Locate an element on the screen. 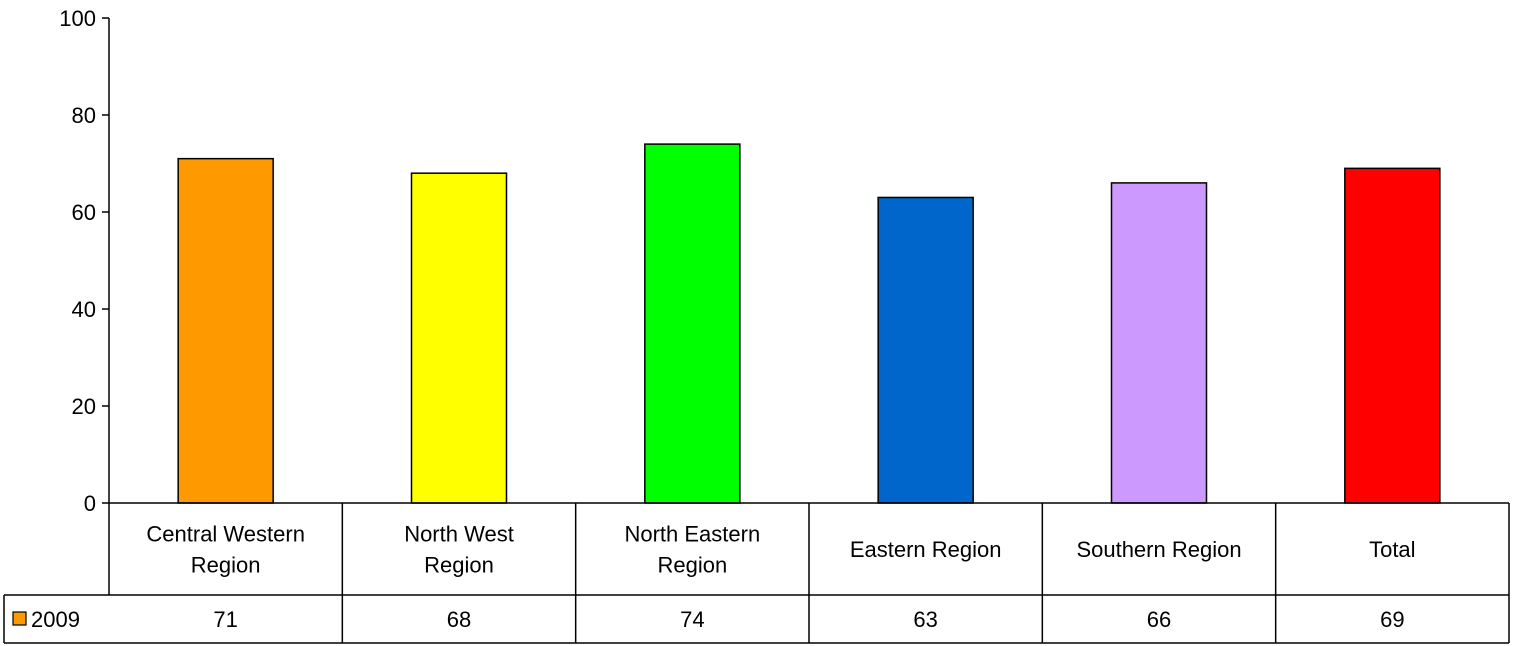  x-category-label: Total is located at coordinates (1392, 549).